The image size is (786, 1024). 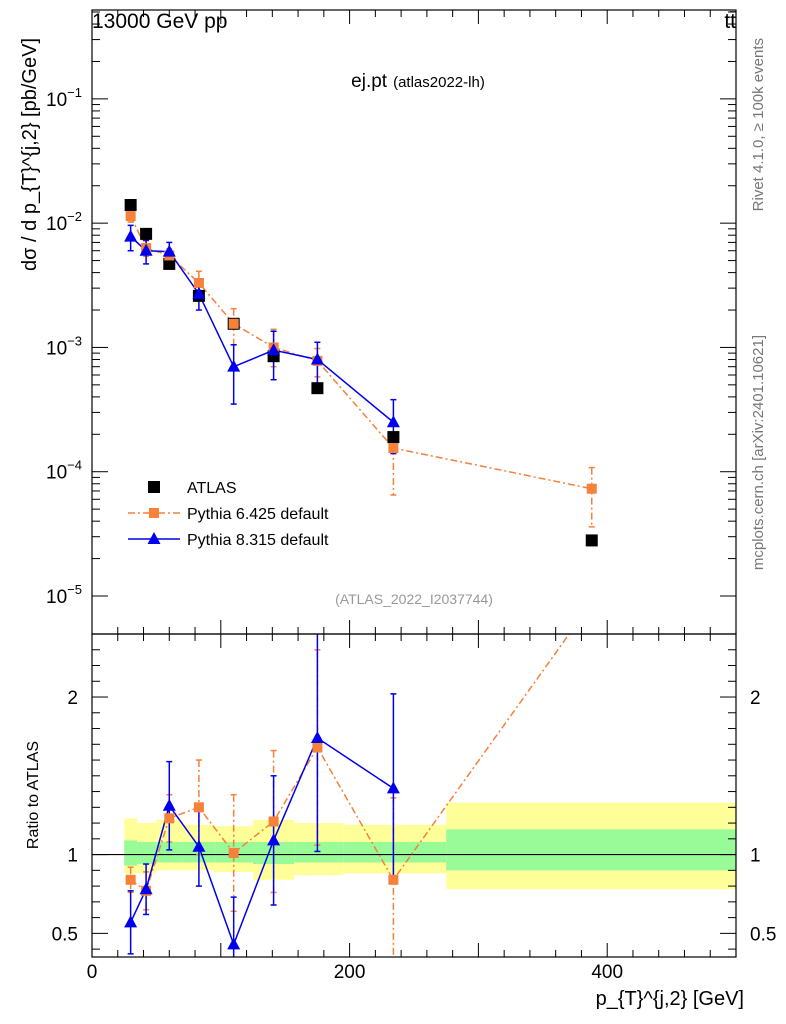 I want to click on y-tick-label: 10⁻², so click(x=64, y=222).